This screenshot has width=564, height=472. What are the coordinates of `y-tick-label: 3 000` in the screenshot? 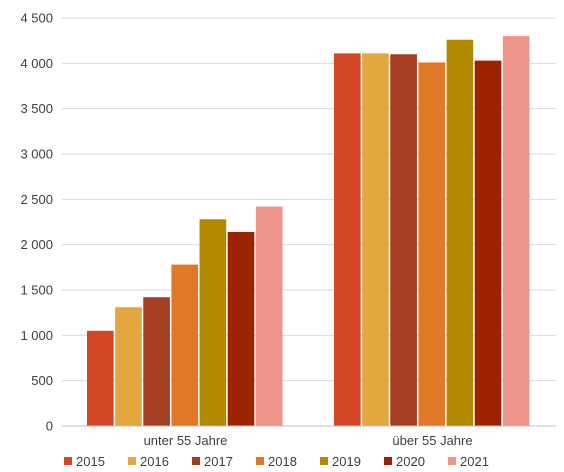 It's located at (36, 154).